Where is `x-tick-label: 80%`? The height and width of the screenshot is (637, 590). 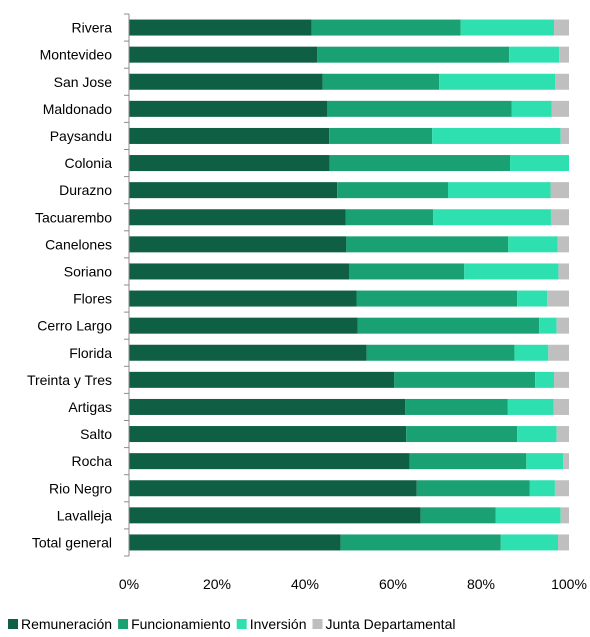
x-tick-label: 80% is located at coordinates (481, 584).